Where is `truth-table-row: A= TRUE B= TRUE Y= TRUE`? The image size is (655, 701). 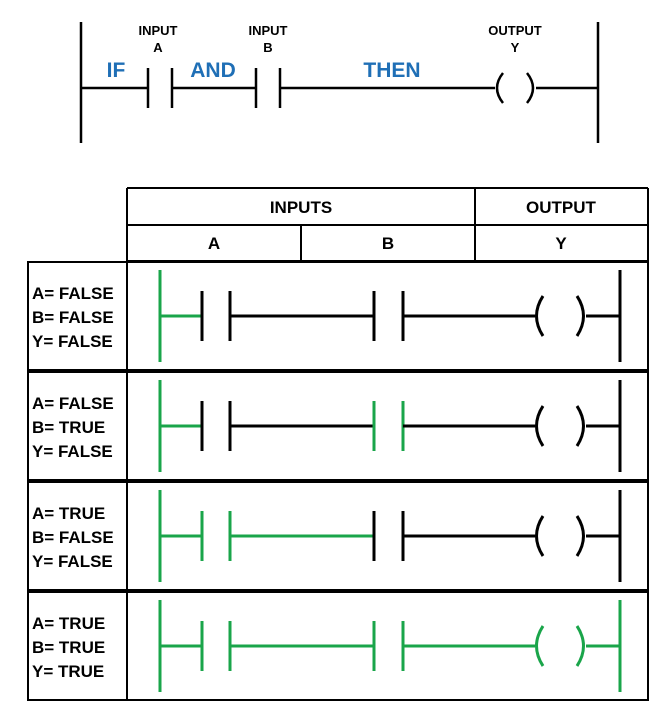 truth-table-row: A= TRUE B= TRUE Y= TRUE is located at coordinates (338, 646).